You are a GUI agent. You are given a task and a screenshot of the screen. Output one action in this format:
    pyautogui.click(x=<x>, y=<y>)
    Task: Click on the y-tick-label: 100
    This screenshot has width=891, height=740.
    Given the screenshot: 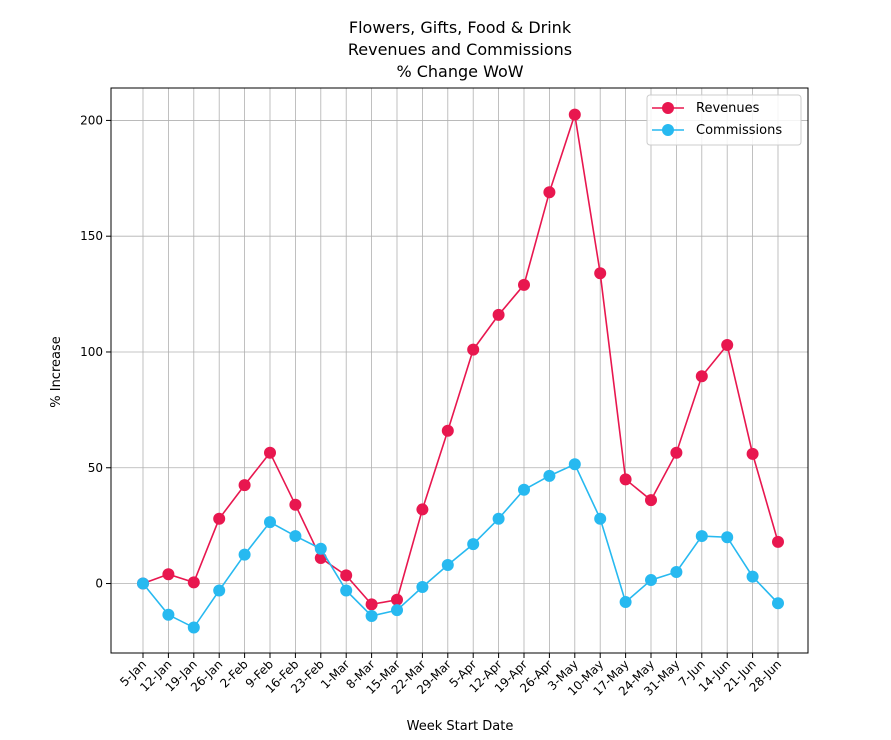 What is the action you would take?
    pyautogui.click(x=91, y=352)
    